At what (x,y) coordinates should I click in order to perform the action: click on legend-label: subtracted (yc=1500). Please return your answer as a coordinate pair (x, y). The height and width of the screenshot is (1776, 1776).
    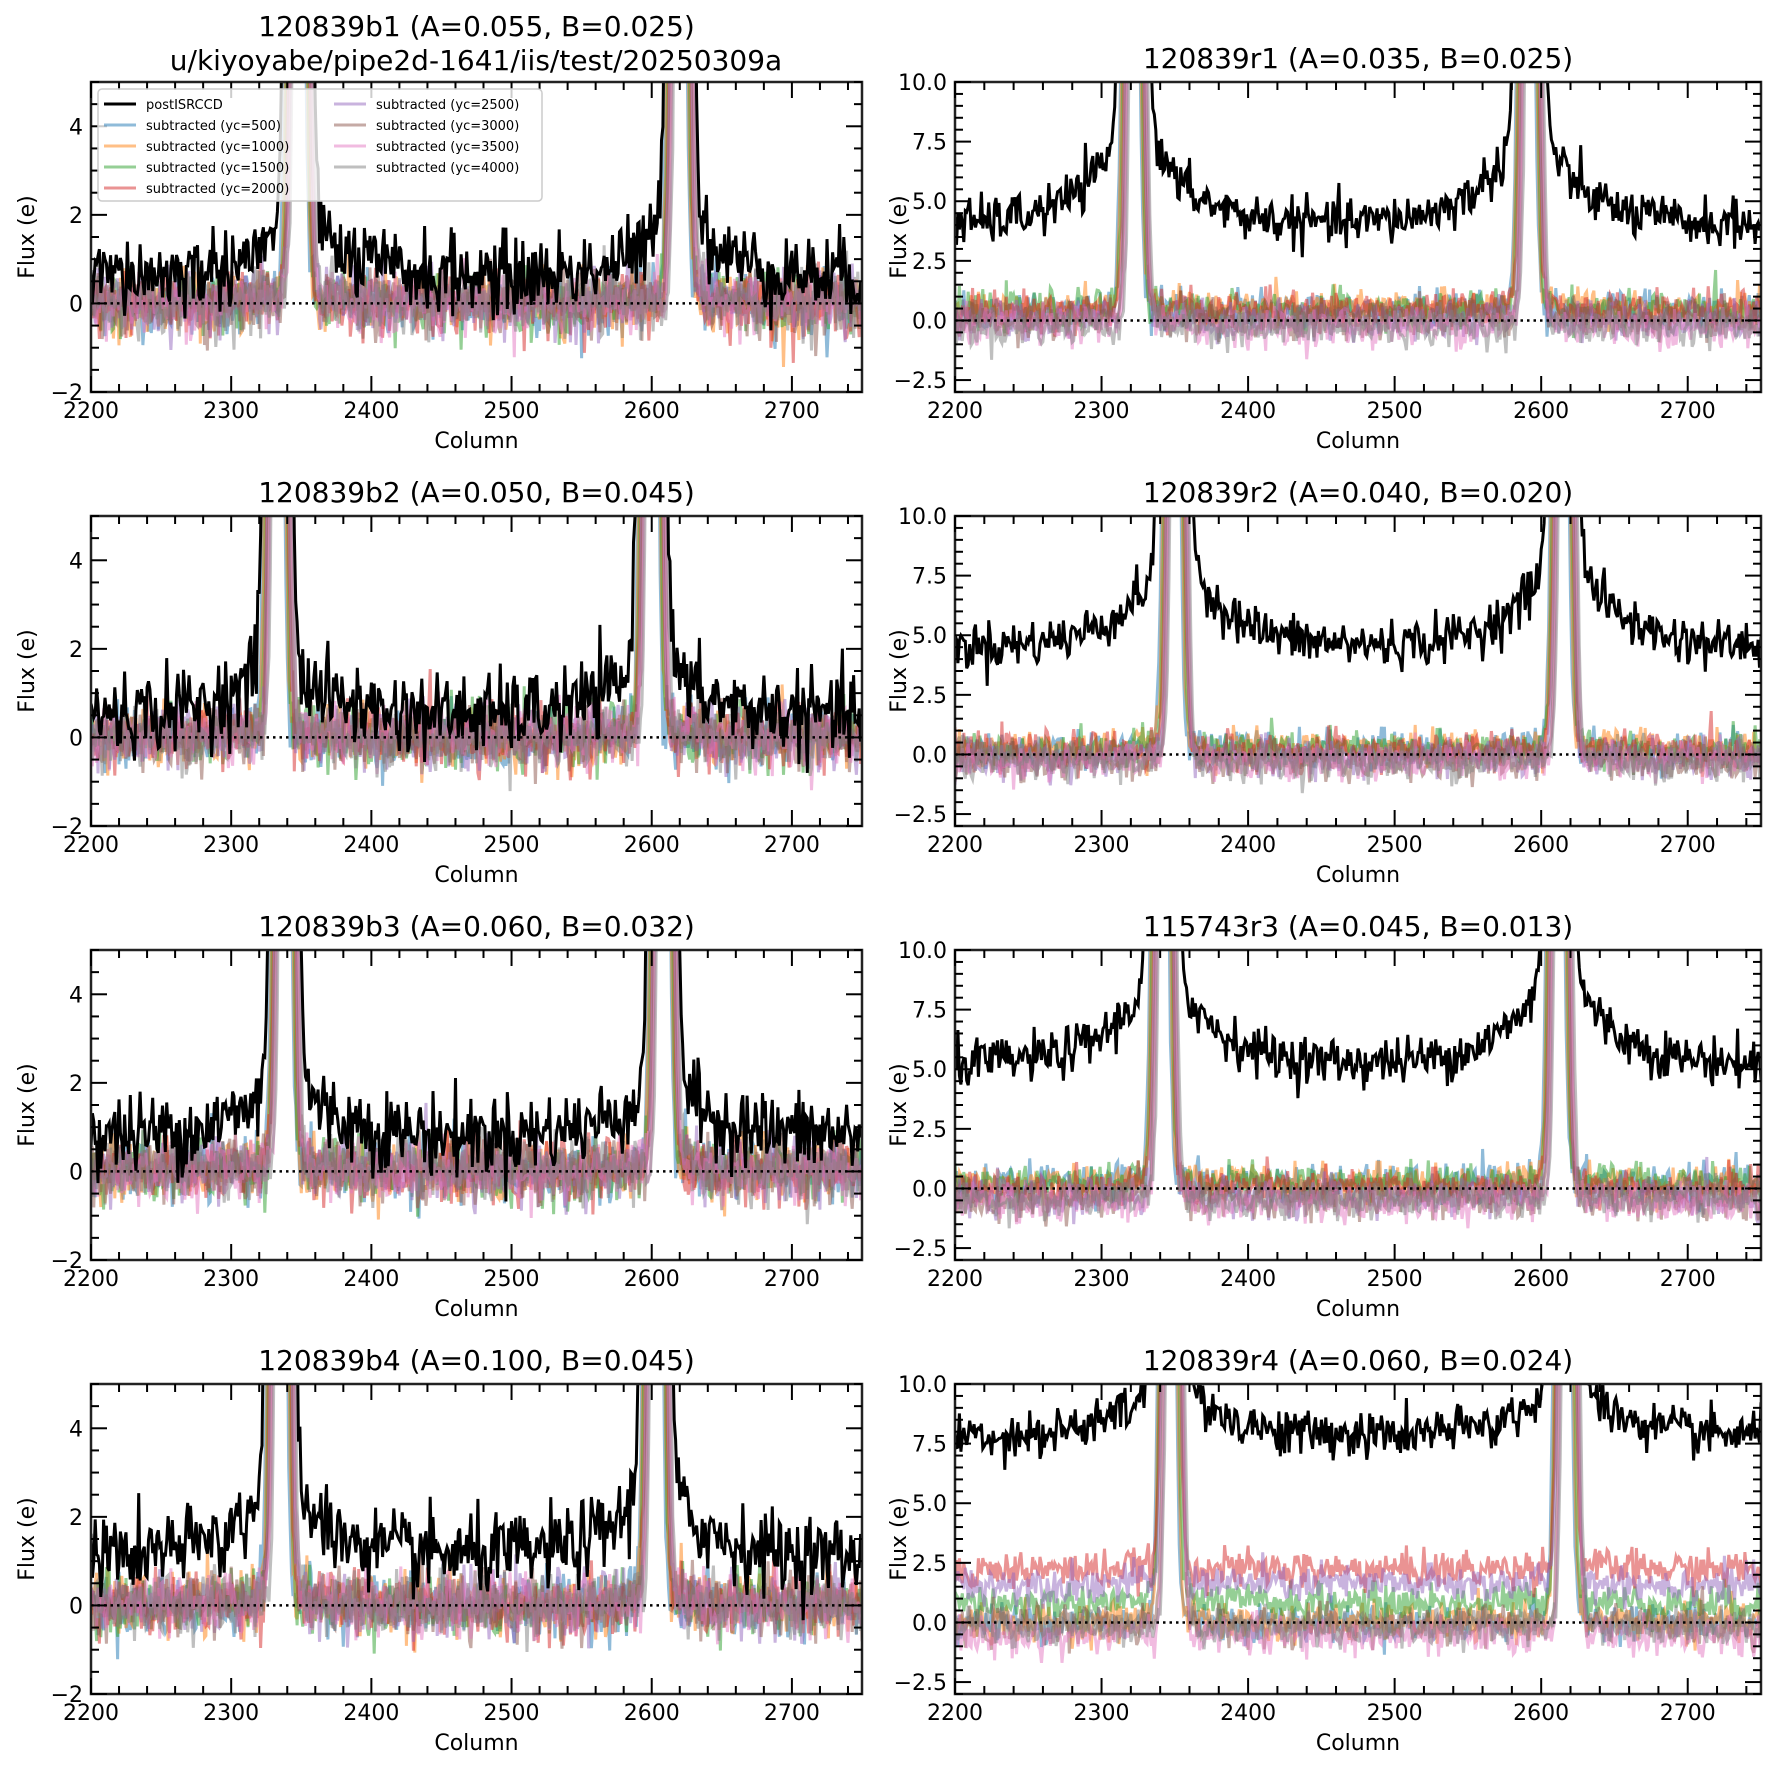
    Looking at the image, I should click on (217, 168).